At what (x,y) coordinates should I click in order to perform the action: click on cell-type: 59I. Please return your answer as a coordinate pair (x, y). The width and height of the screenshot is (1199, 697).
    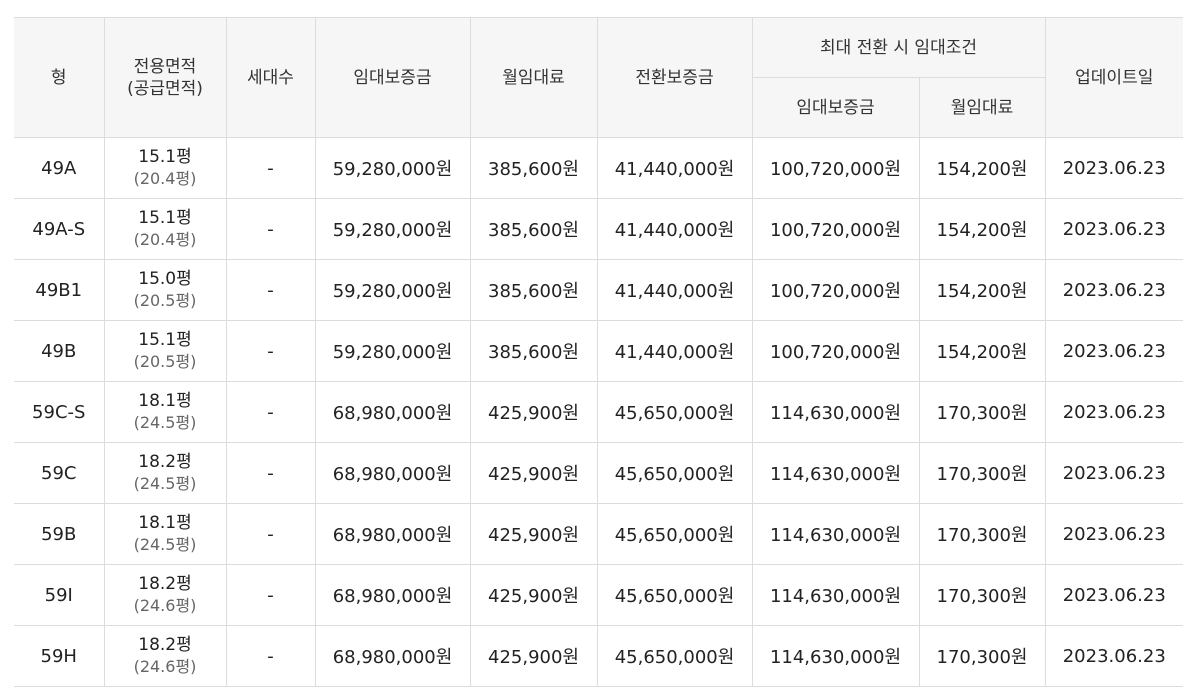
    Looking at the image, I should click on (59, 595).